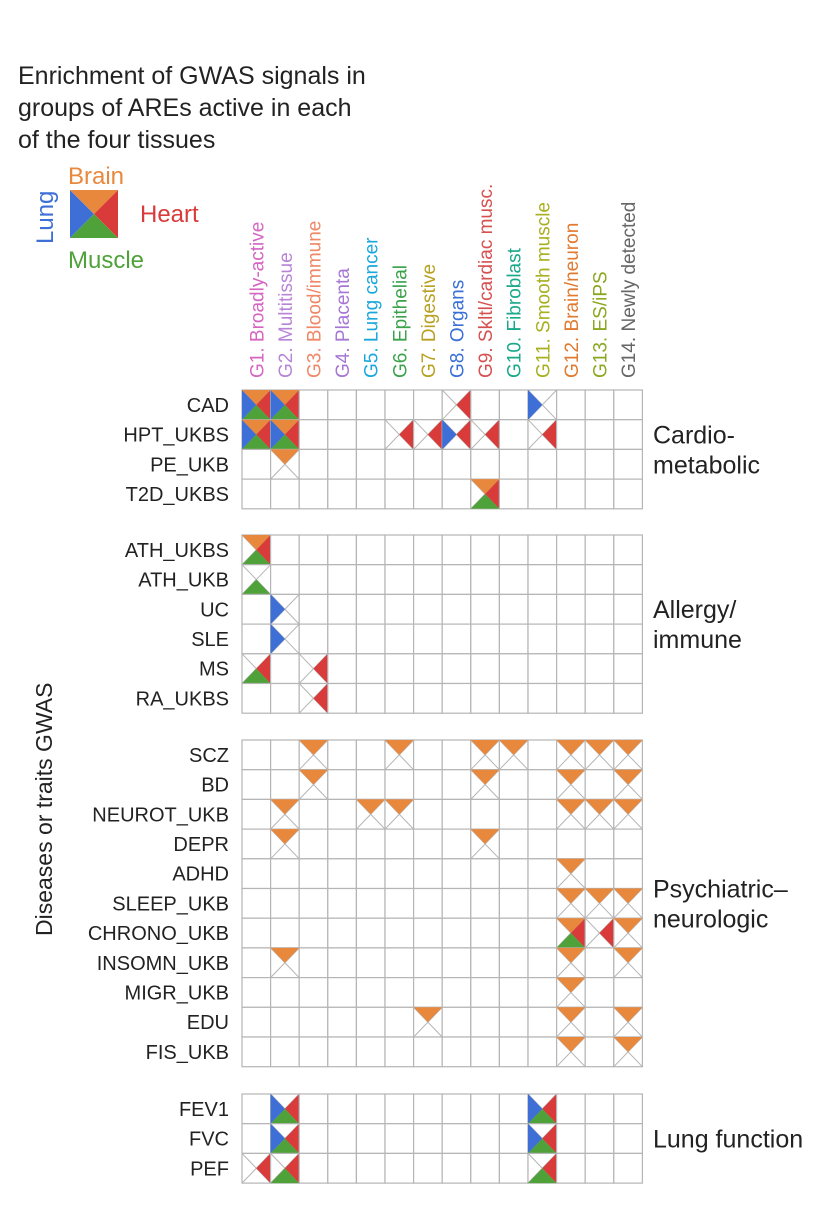  Describe the element at coordinates (458, 329) in the screenshot. I see `column-label-g8: G8. Organs` at that location.